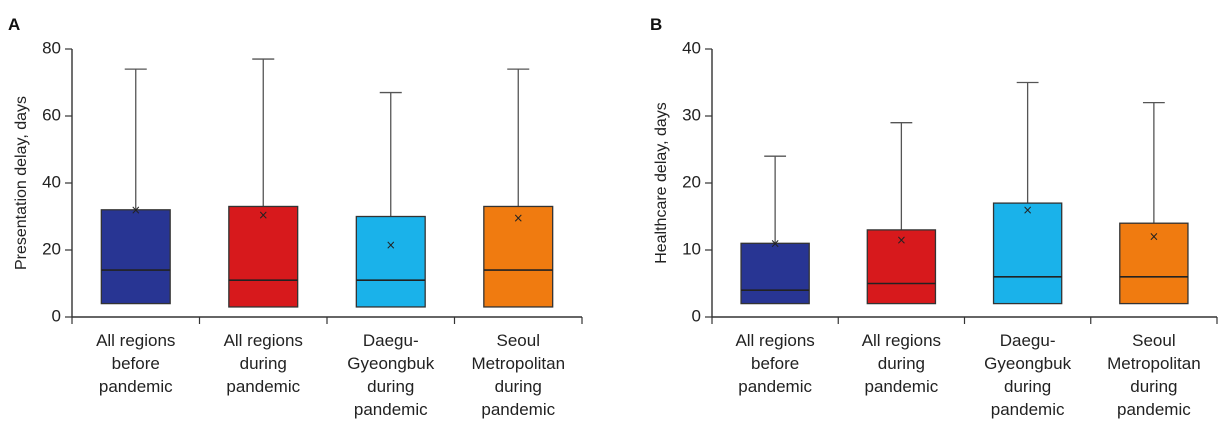 The height and width of the screenshot is (425, 1230). What do you see at coordinates (691, 114) in the screenshot?
I see `y-tick-label: 30` at bounding box center [691, 114].